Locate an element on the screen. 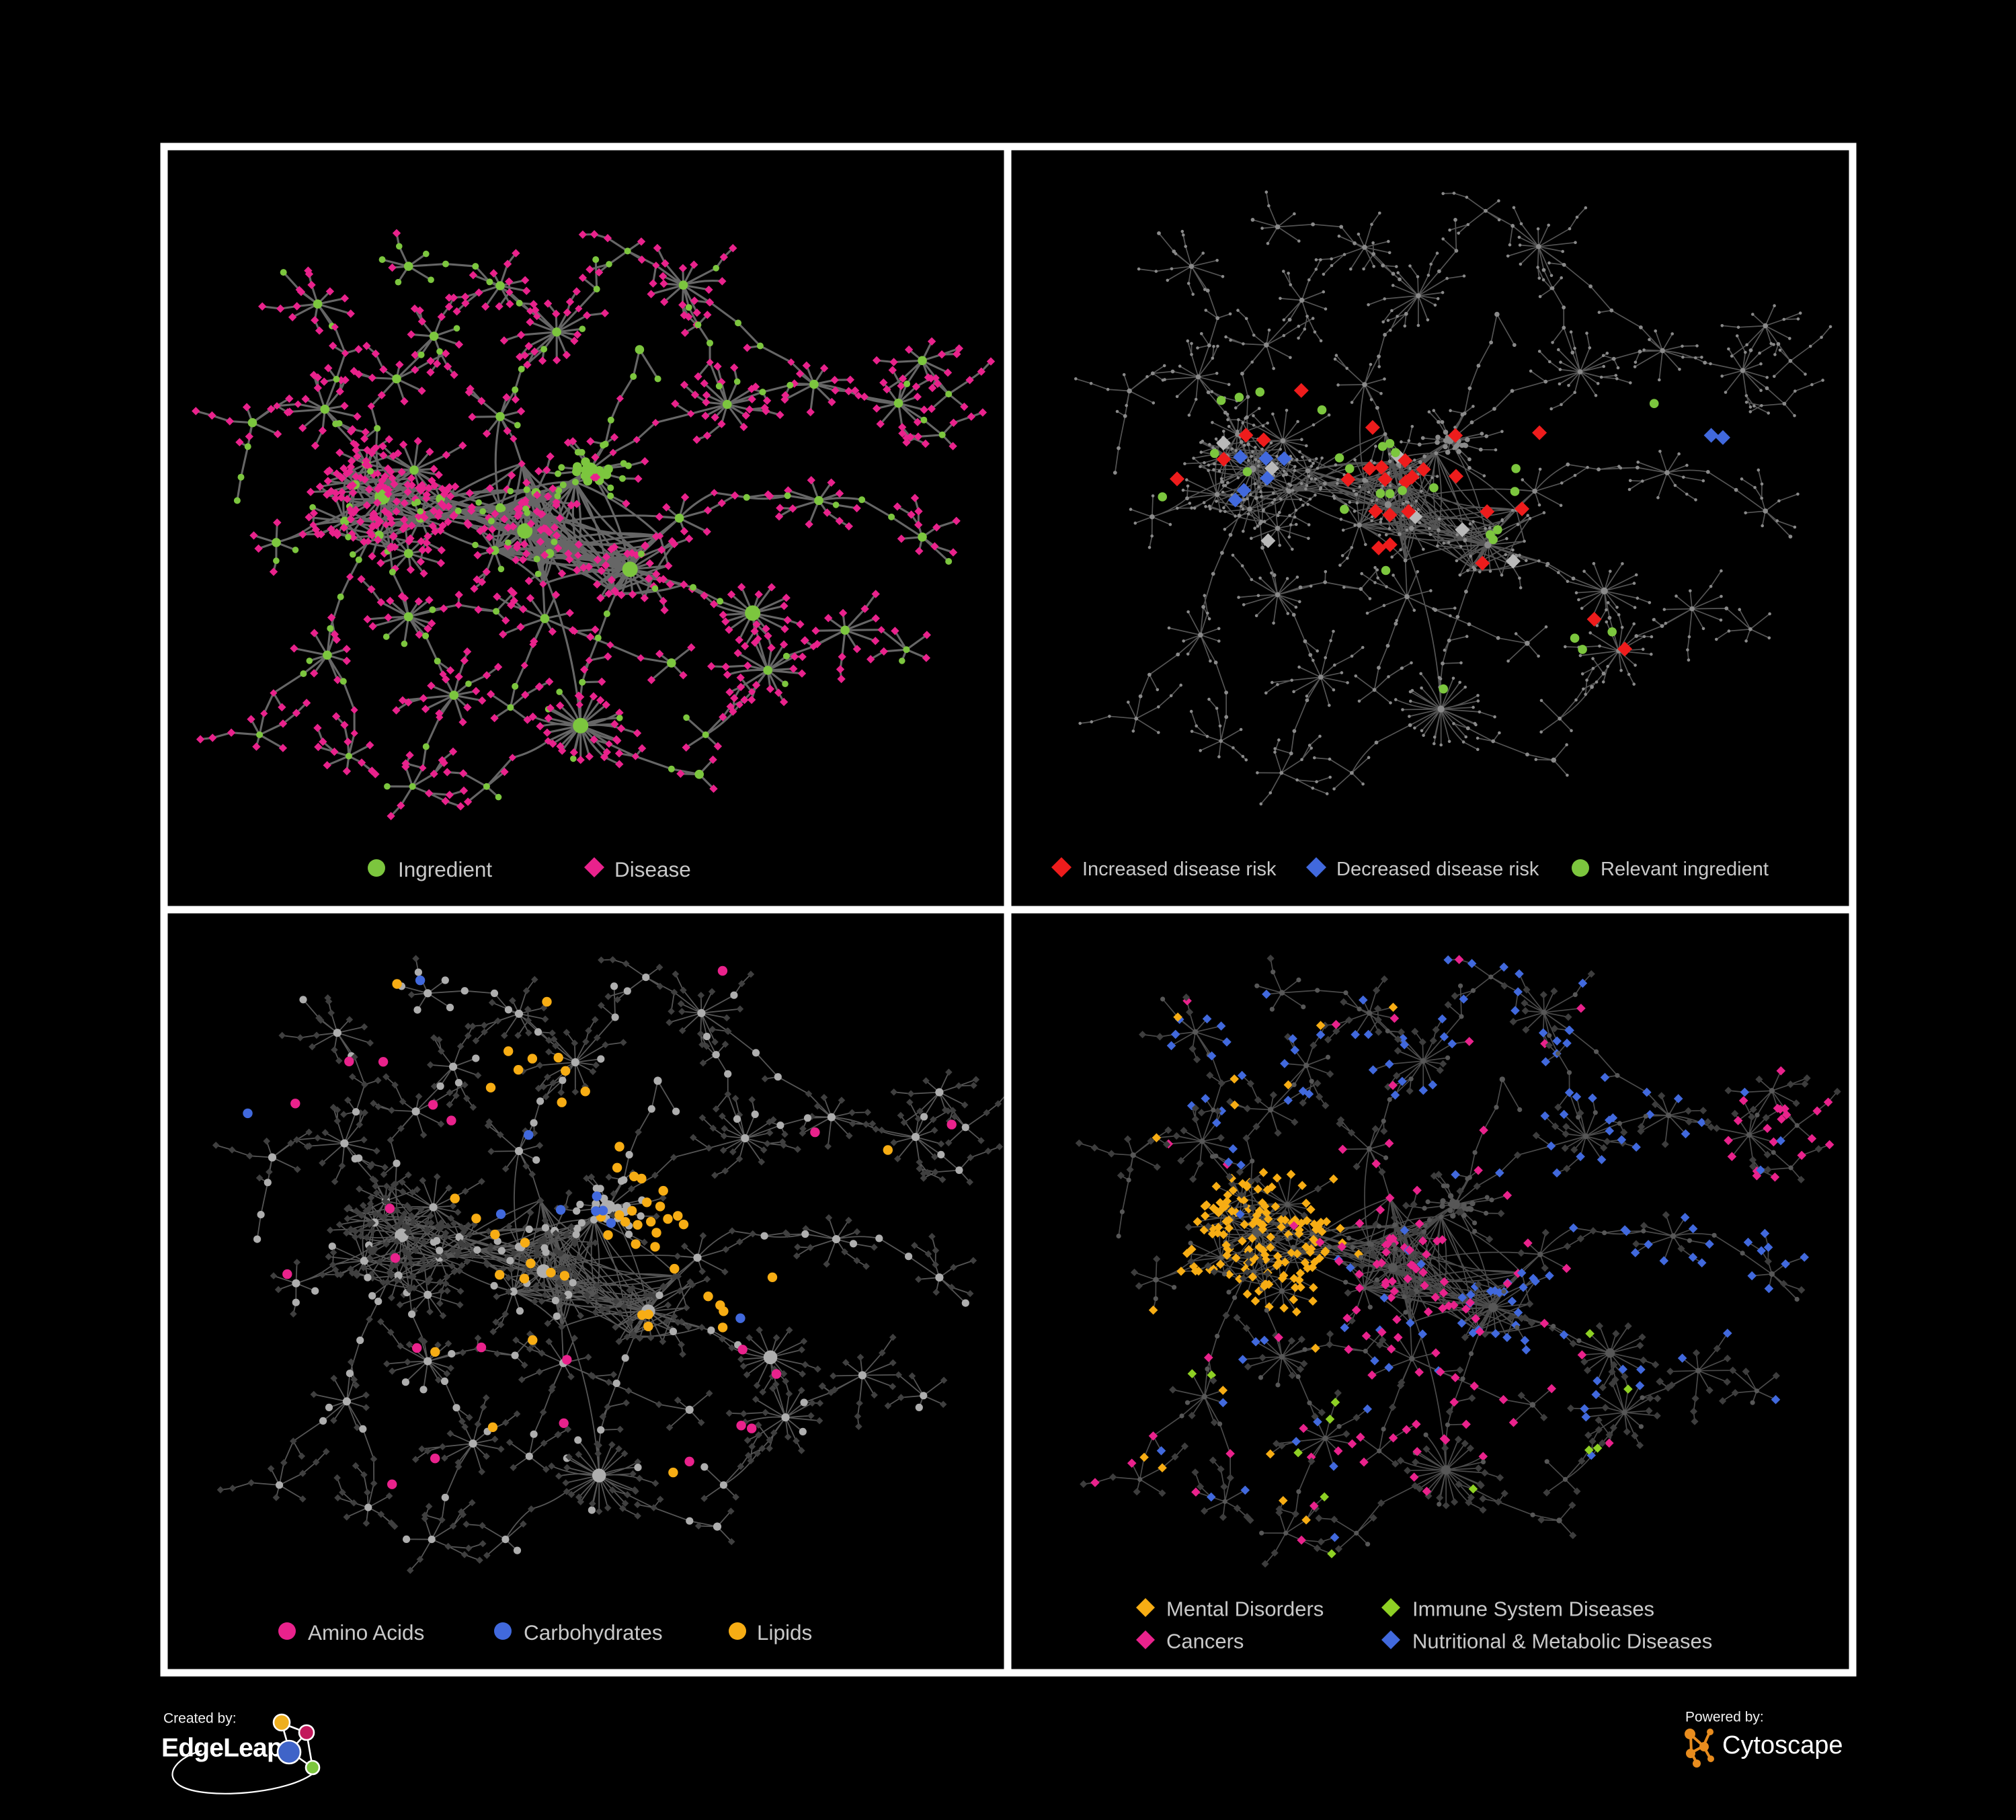  svg-text:Nutritional & Metabolic Diseas: Nutritional & Metabolic Diseases is located at coordinates (1562, 1641).